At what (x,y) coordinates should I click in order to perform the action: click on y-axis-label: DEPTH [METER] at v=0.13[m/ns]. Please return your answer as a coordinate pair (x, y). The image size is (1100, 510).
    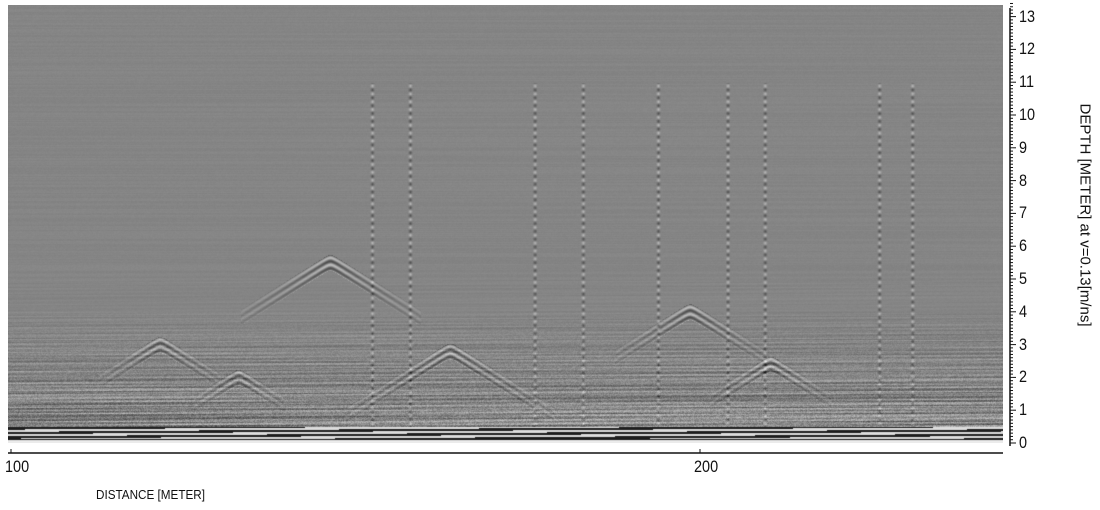
    Looking at the image, I should click on (1085, 215).